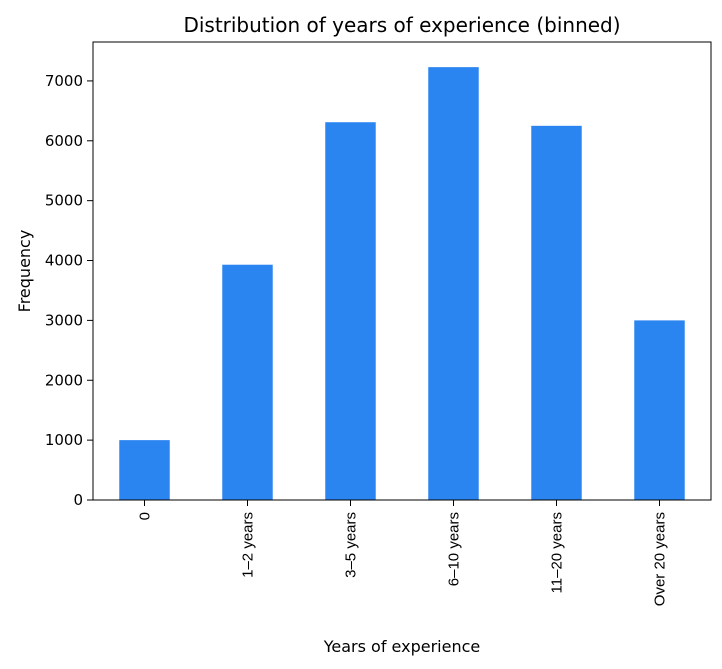 The height and width of the screenshot is (669, 722). What do you see at coordinates (64, 141) in the screenshot?
I see `y-tick-label: 6000` at bounding box center [64, 141].